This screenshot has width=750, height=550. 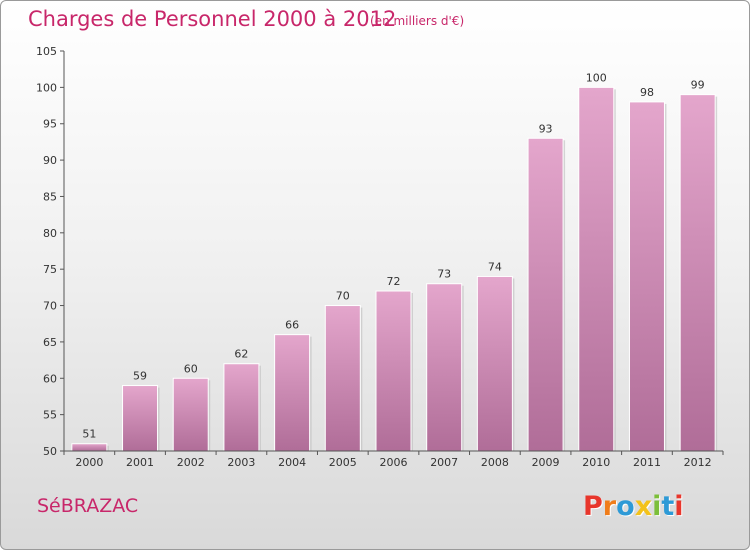 I want to click on value-label: 74, so click(x=495, y=266).